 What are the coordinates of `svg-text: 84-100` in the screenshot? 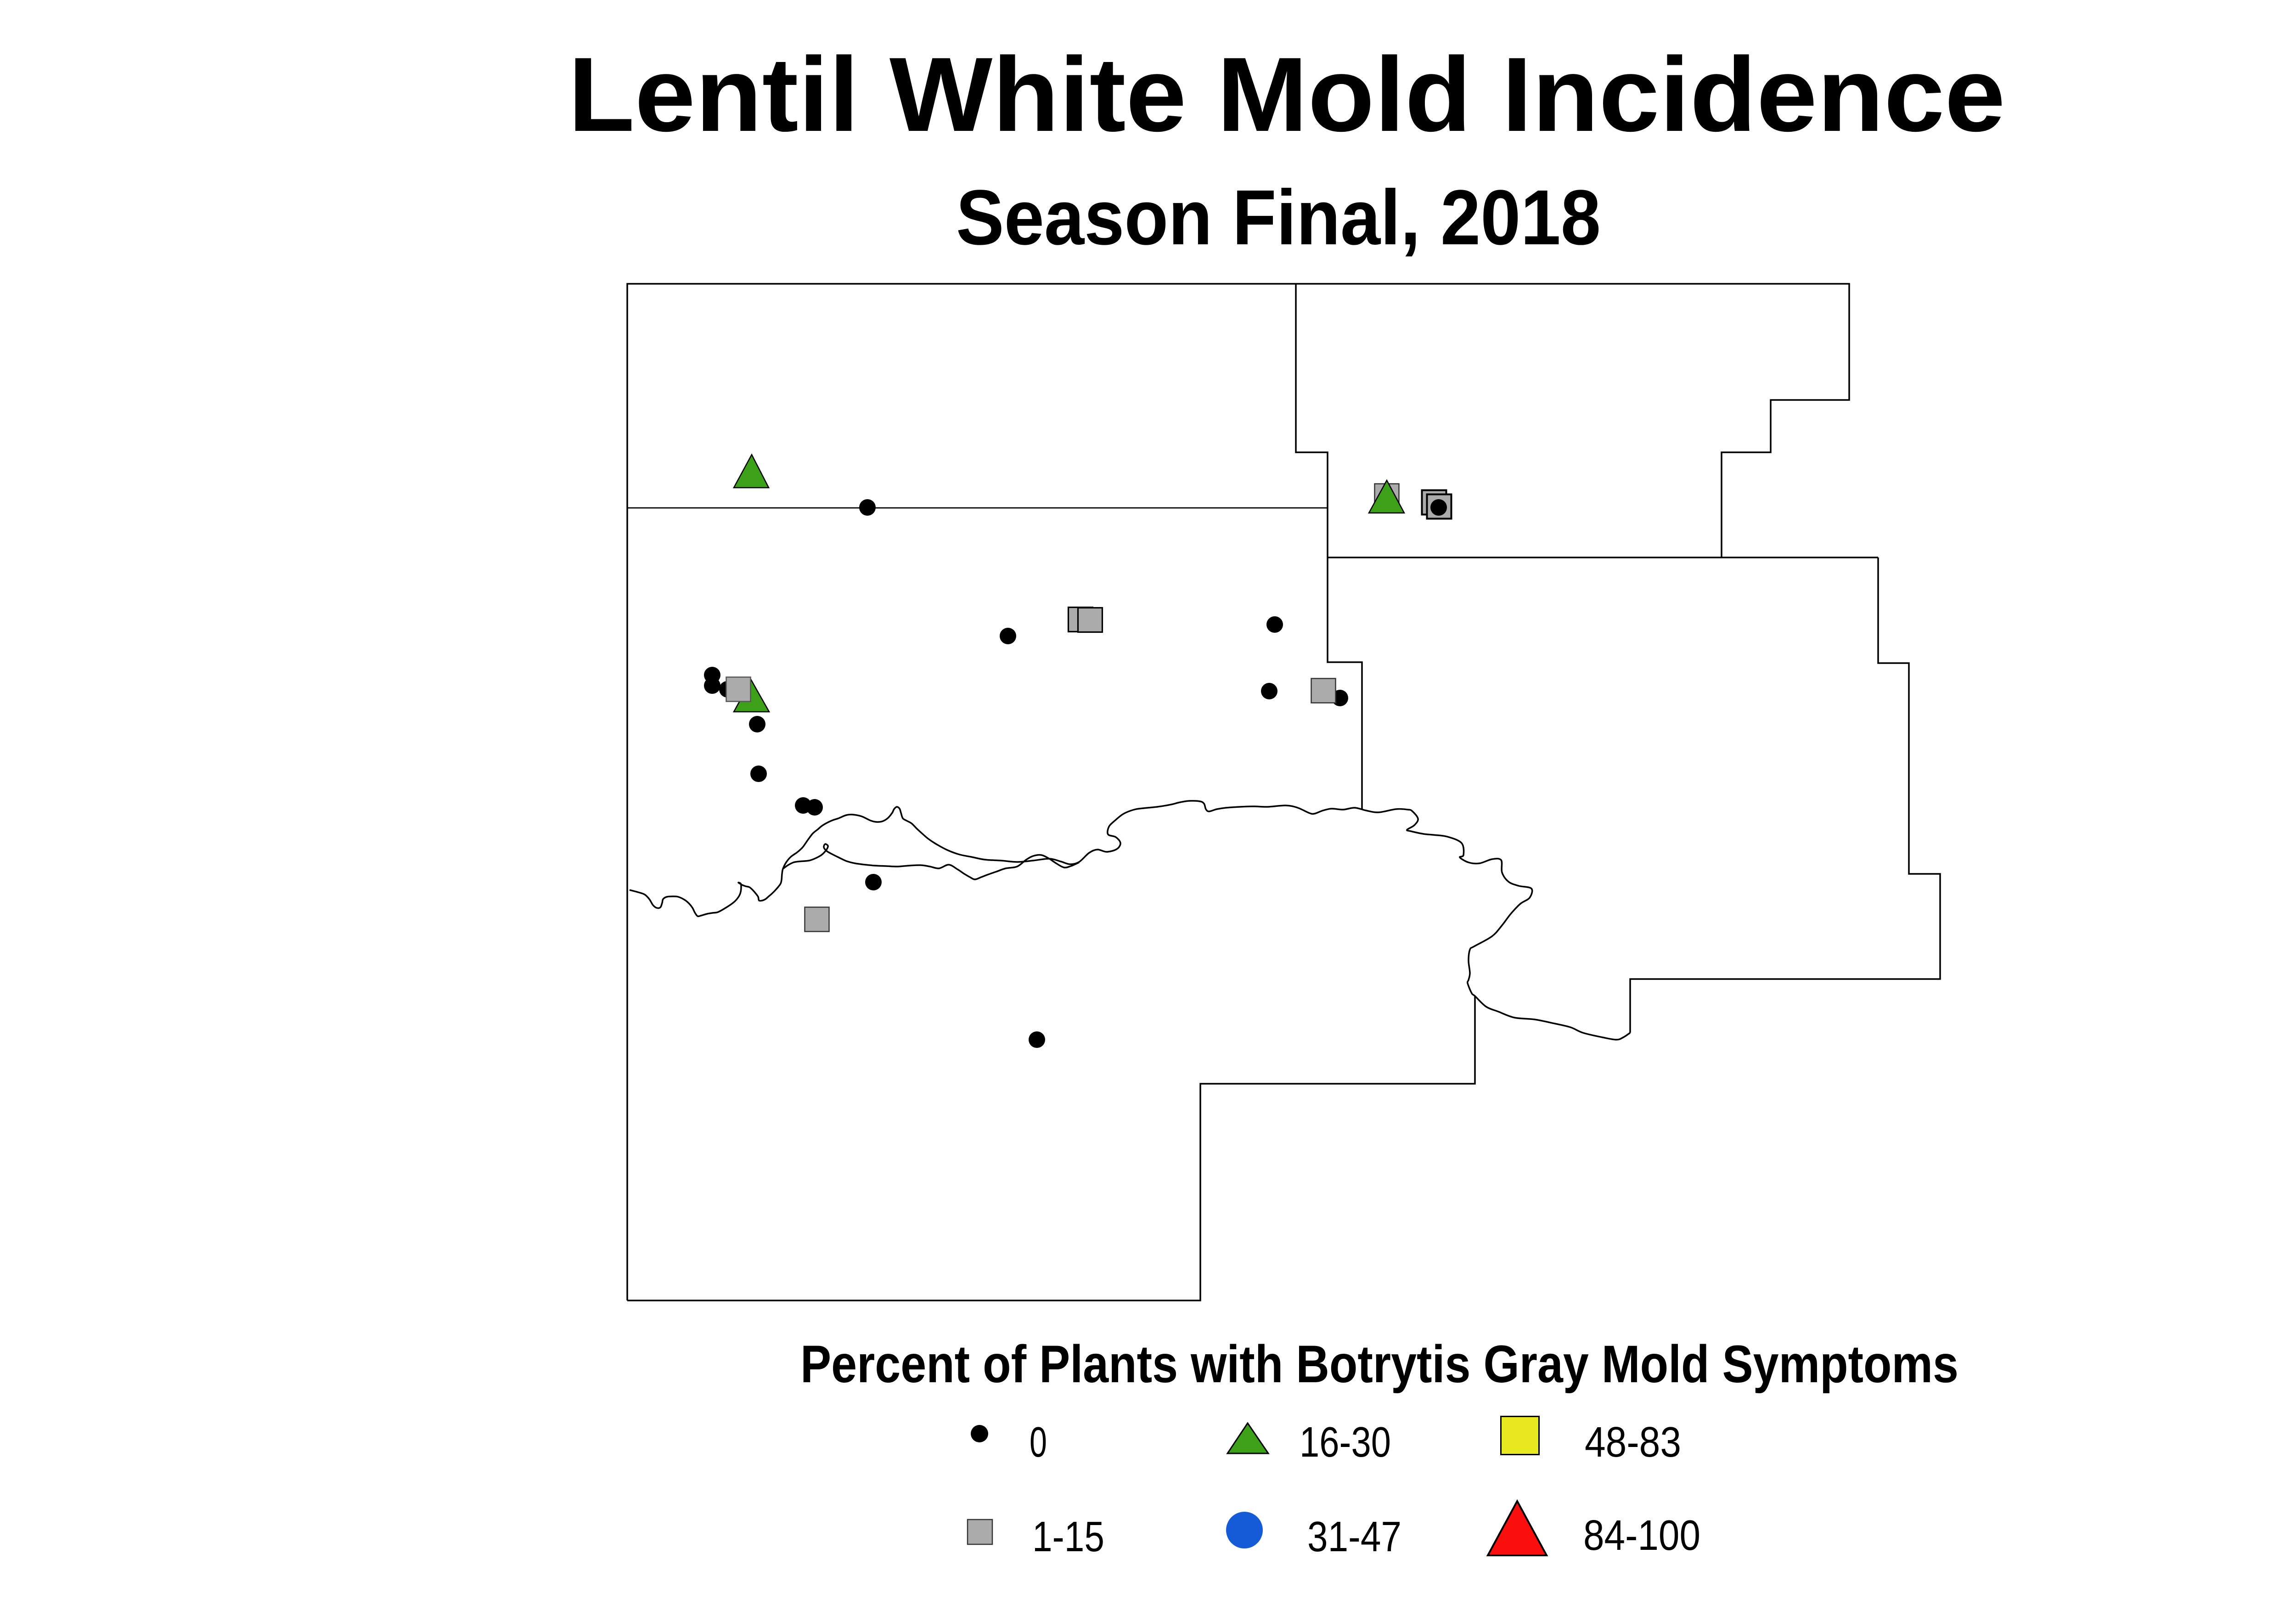 It's located at (1642, 1535).